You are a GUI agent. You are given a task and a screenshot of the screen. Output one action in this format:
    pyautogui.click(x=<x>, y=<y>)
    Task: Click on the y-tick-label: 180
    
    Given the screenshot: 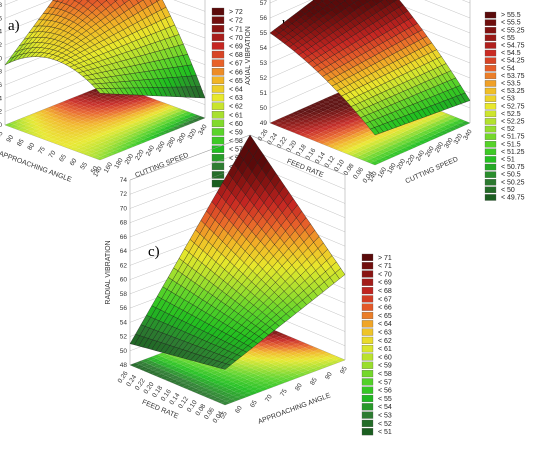 What is the action you would take?
    pyautogui.click(x=119, y=163)
    